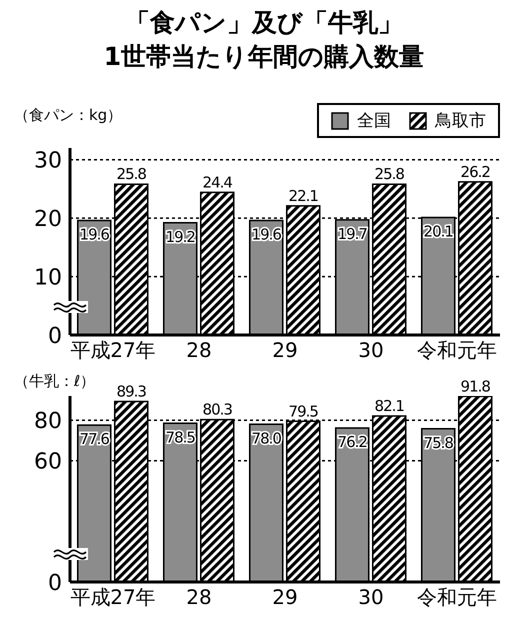  I want to click on chart-title: 「食パン」及び「牛乳」 1世帯当たり年間の購入数量, so click(264, 40).